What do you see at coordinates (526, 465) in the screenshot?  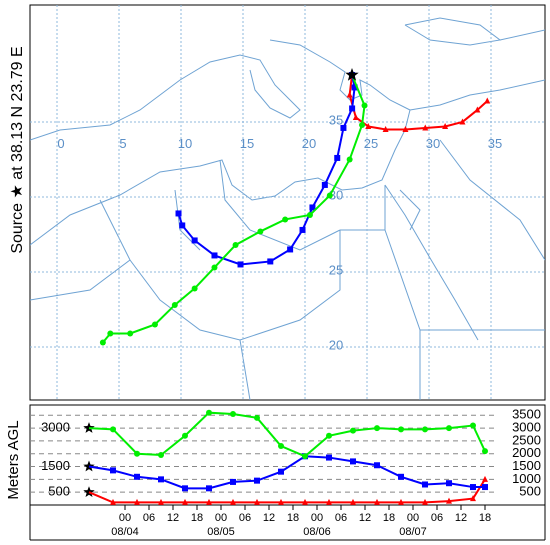 I see `y-tick-label: 1500` at bounding box center [526, 465].